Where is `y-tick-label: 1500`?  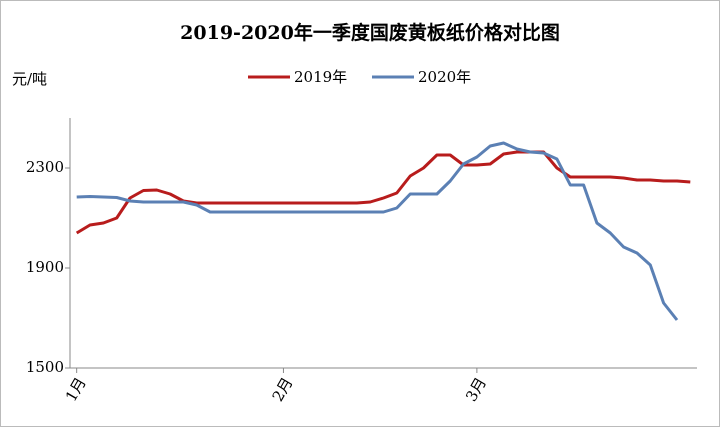 y-tick-label: 1500 is located at coordinates (45, 367).